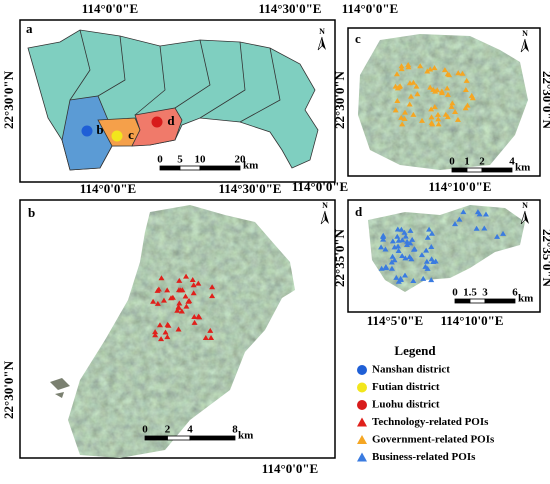 The image size is (550, 484). Describe the element at coordinates (99, 129) in the screenshot. I see `district-label: b` at that location.